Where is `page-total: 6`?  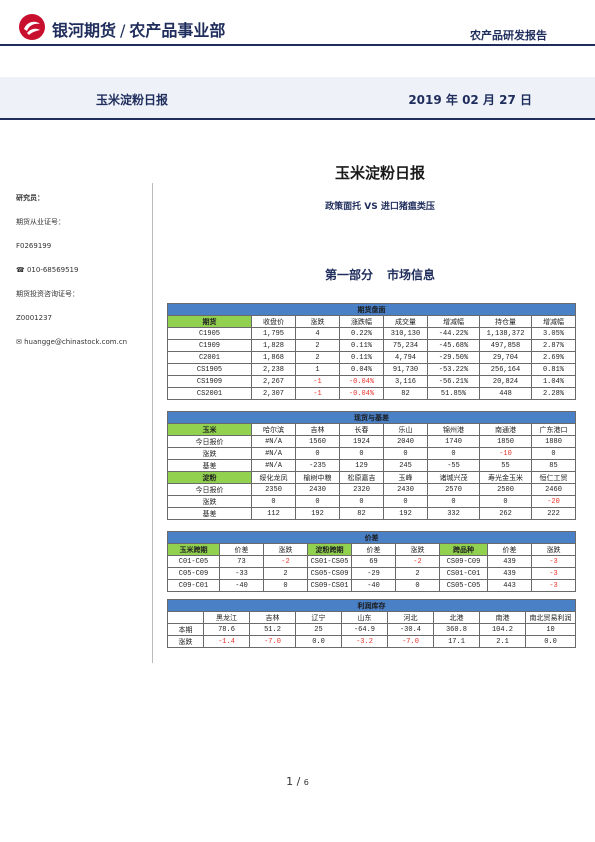 page-total: 6 is located at coordinates (306, 782).